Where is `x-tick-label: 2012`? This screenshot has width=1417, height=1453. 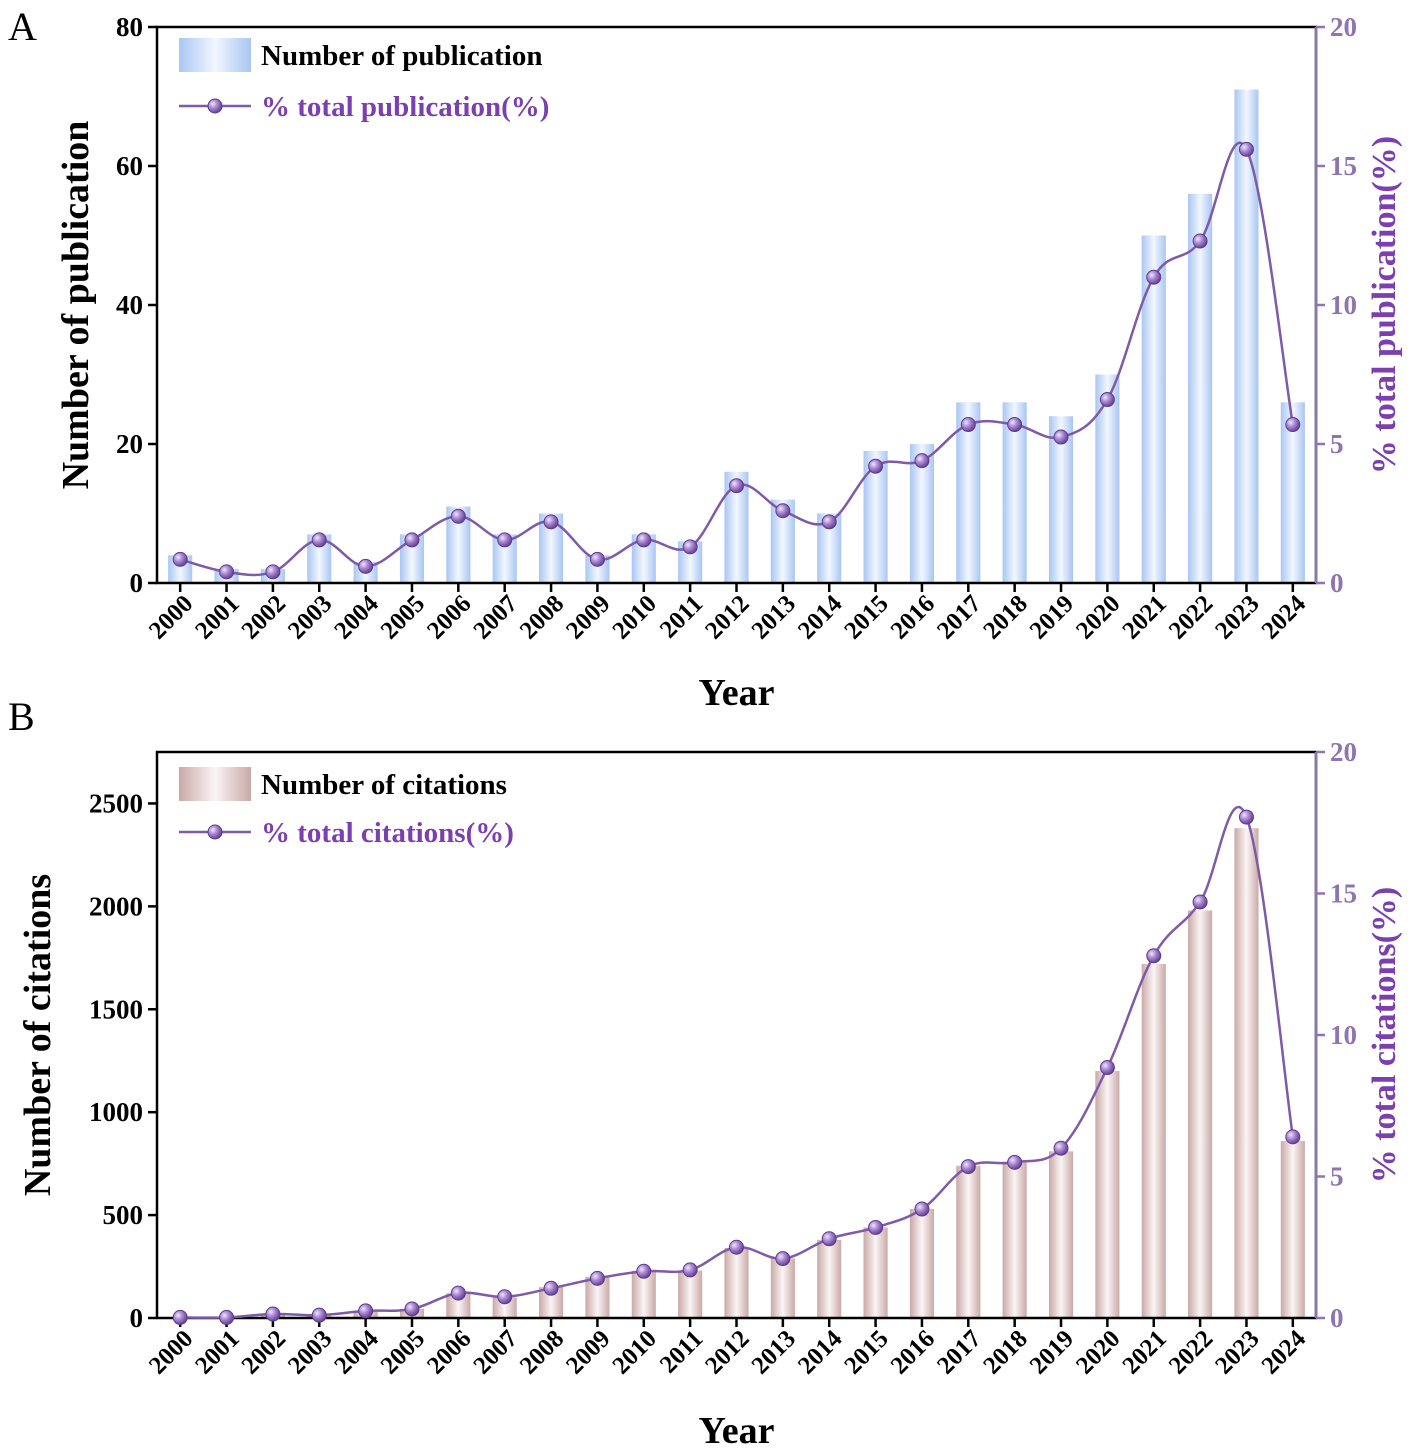 x-tick-label: 2012 is located at coordinates (727, 617).